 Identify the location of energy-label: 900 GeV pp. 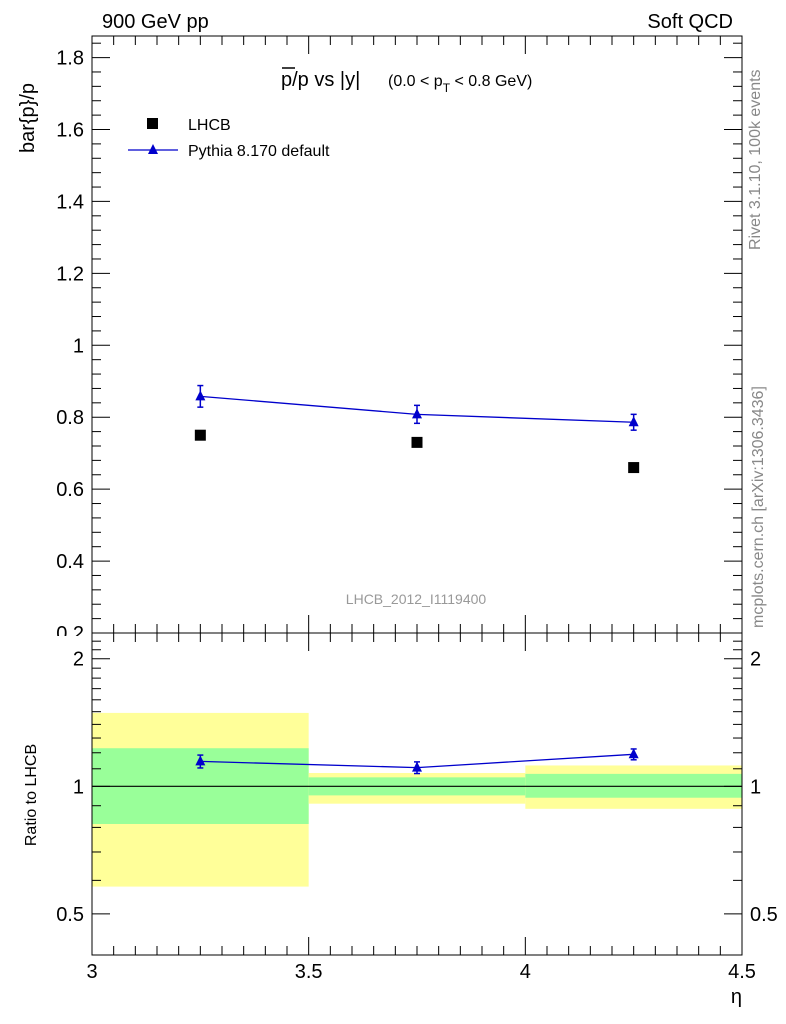
(155, 22).